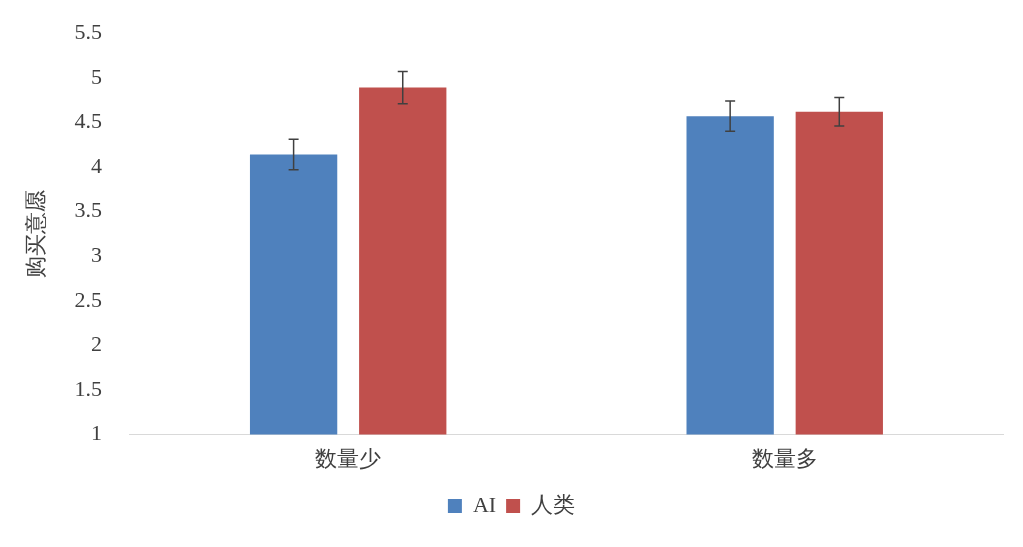  I want to click on legend-label: AI, so click(484, 504).